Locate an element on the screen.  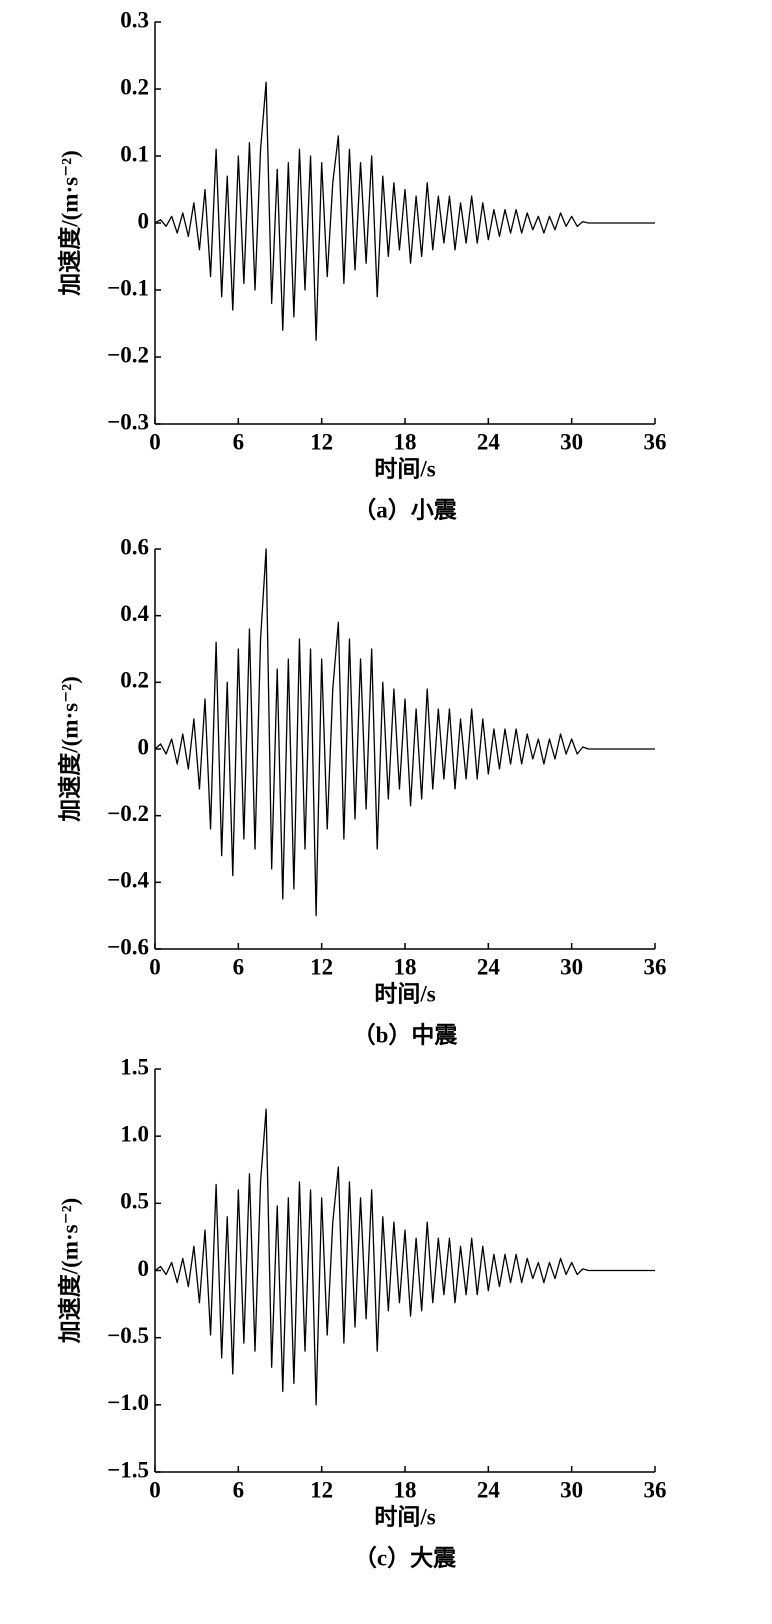
y-tick-label: −0.3 is located at coordinates (128, 421).